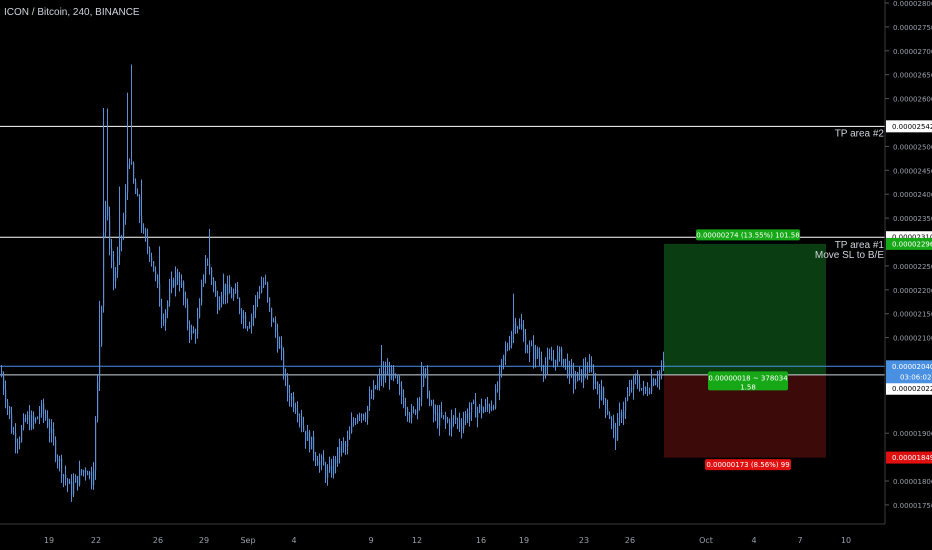  I want to click on profit-label, so click(748, 235).